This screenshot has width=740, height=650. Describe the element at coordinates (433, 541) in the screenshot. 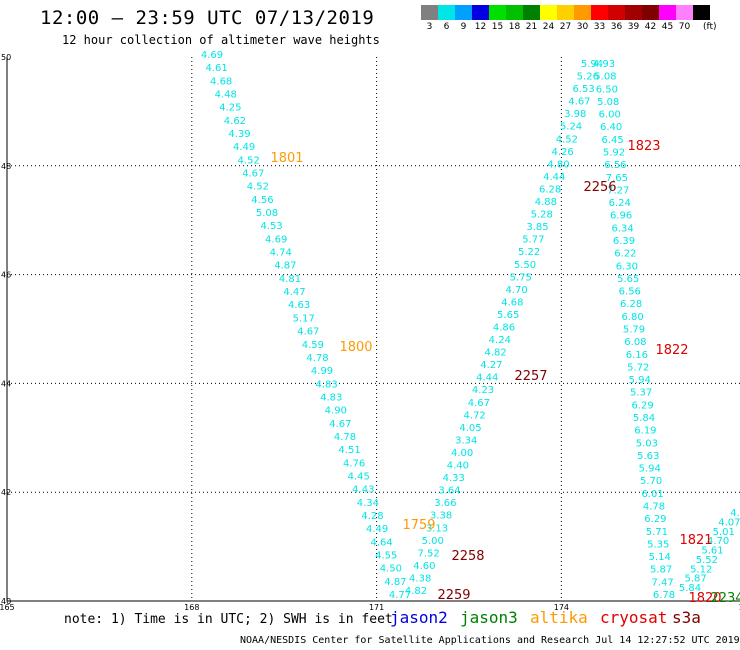

I see `wave-height-value: 5.00` at that location.